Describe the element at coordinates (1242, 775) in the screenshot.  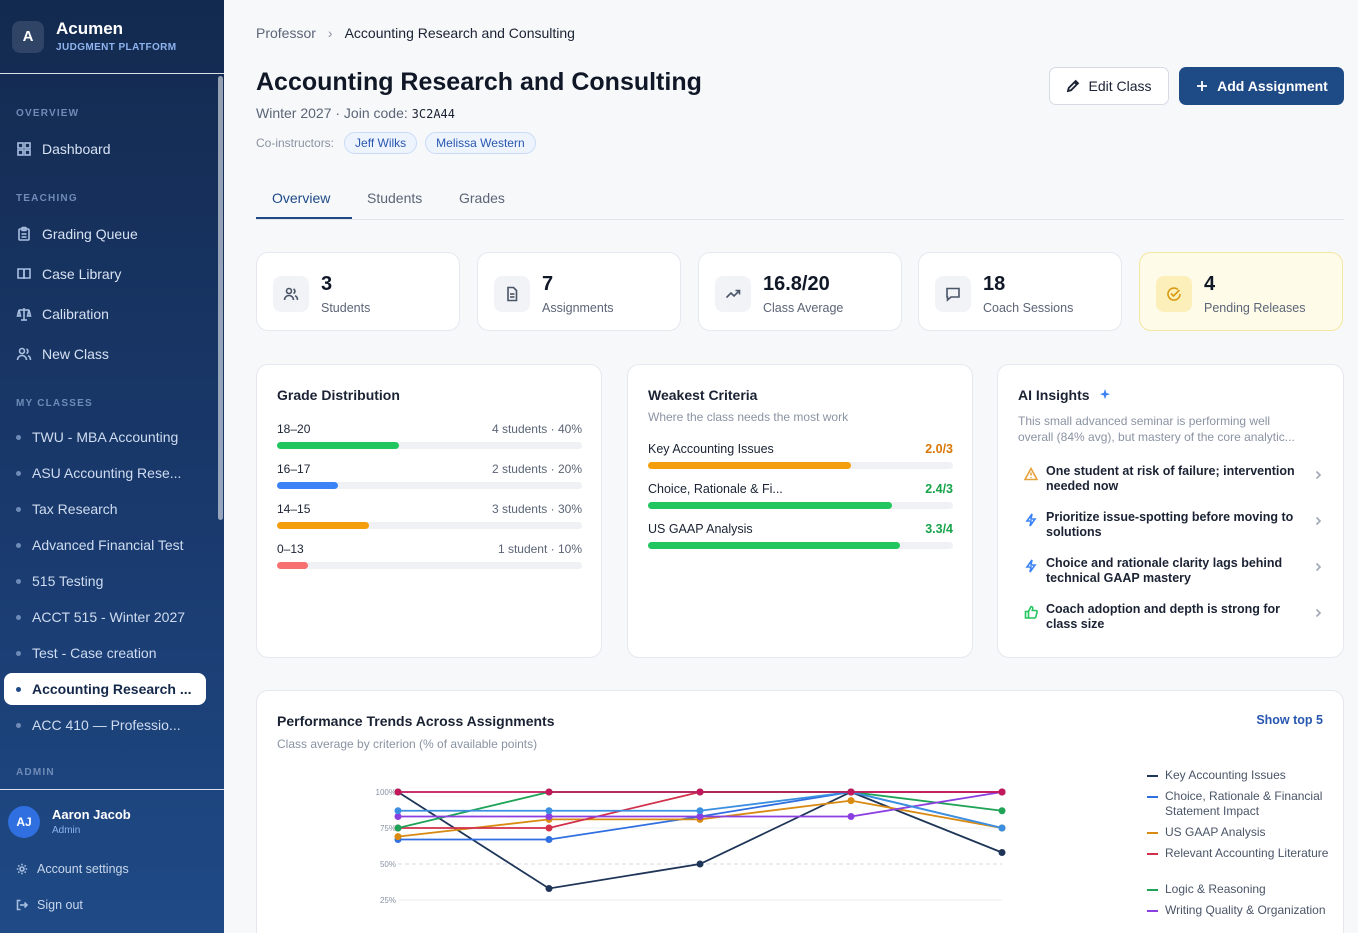
I see `legend-item: Key Accounting Issues` at that location.